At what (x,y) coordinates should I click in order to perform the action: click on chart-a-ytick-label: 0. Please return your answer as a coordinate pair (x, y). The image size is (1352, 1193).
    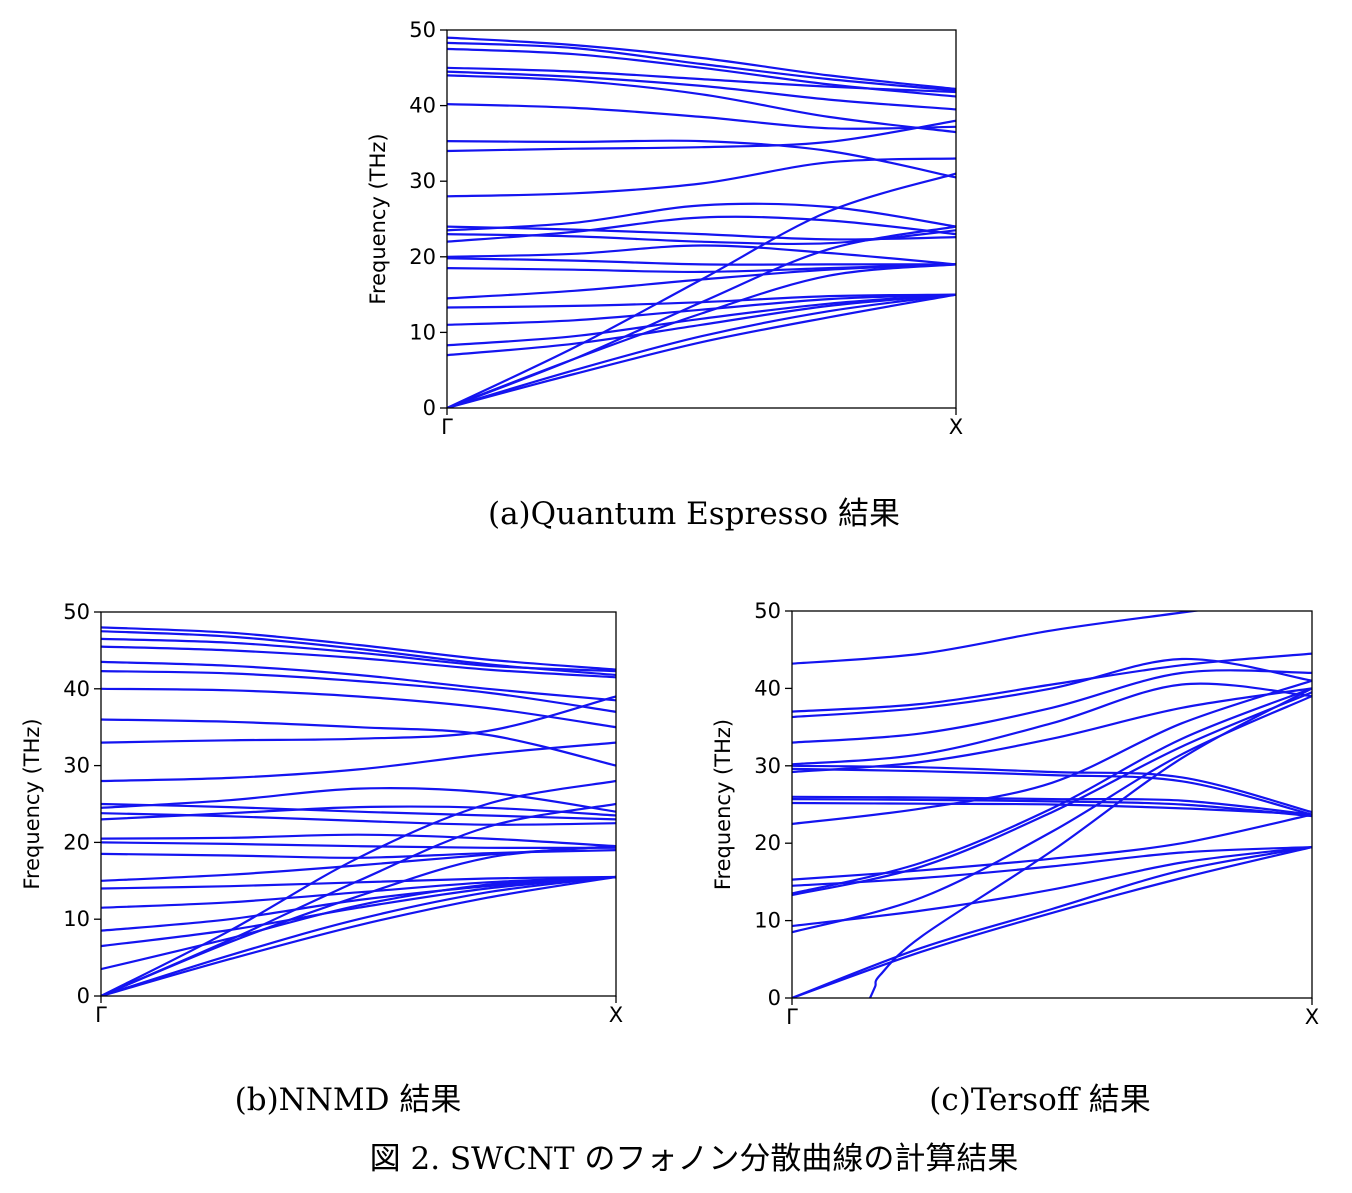
    Looking at the image, I should click on (429, 408).